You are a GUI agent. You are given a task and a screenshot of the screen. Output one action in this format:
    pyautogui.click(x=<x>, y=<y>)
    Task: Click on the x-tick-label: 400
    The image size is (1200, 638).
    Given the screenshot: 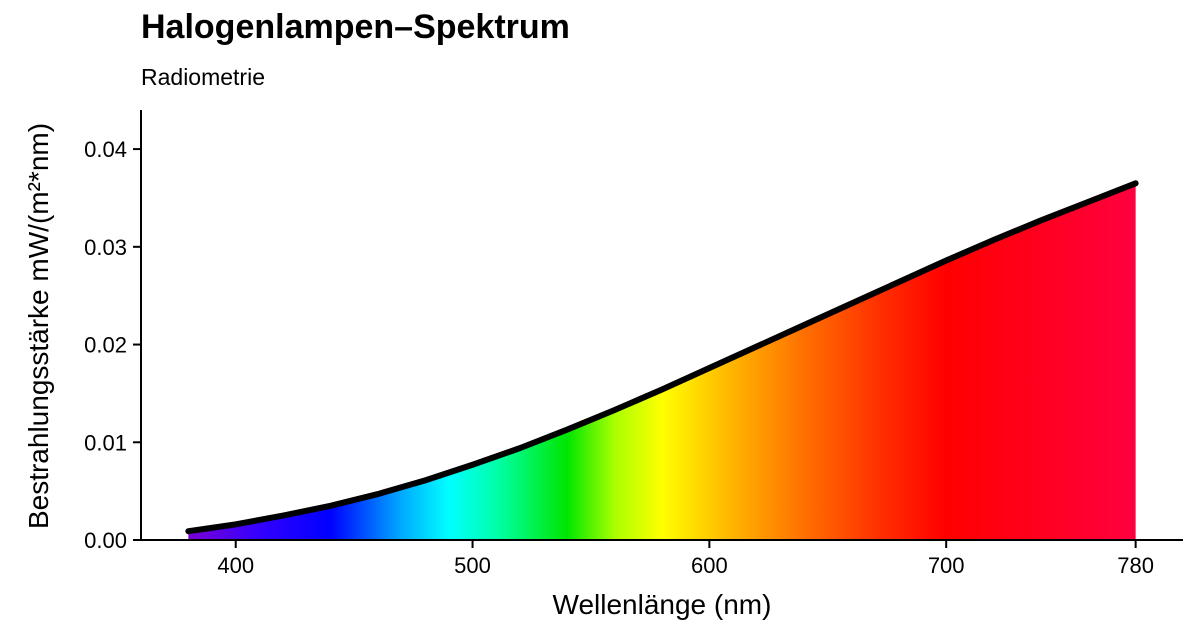 What is the action you would take?
    pyautogui.click(x=235, y=565)
    